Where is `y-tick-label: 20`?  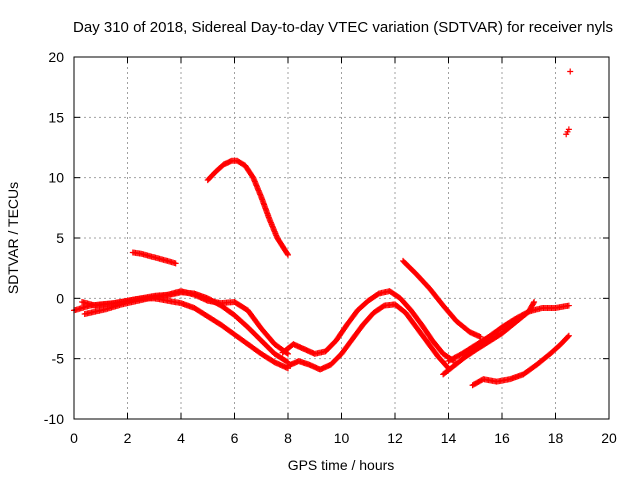 y-tick-label: 20 is located at coordinates (56, 57).